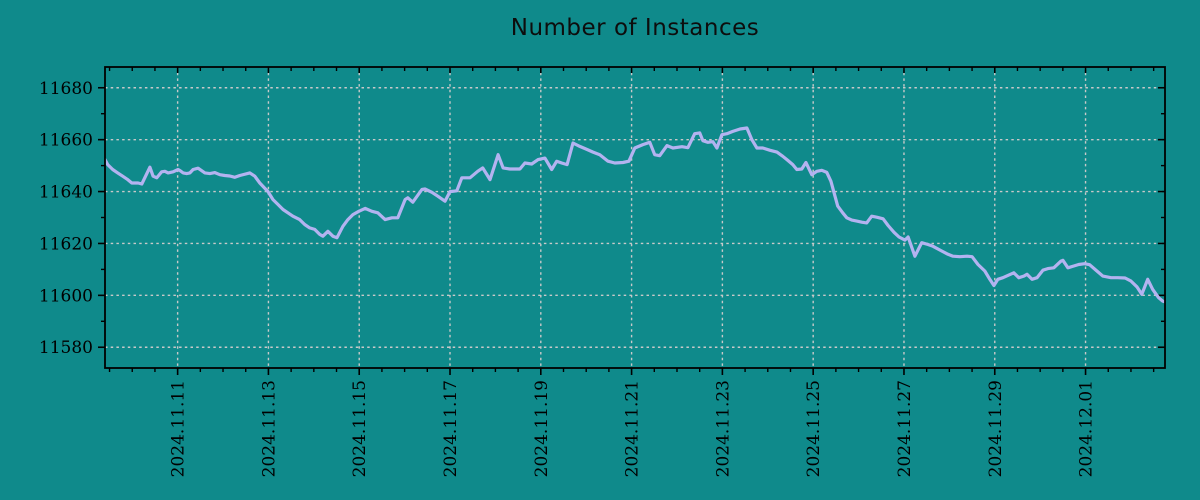 The height and width of the screenshot is (500, 1200). Describe the element at coordinates (451, 428) in the screenshot. I see `x-tick-label: 2024.11.17` at that location.